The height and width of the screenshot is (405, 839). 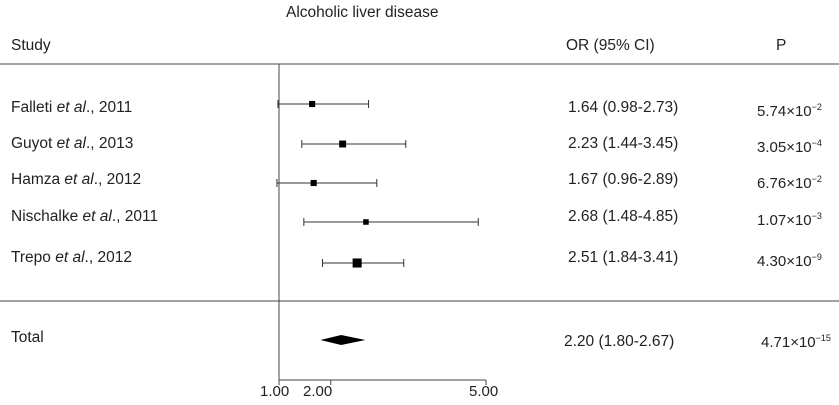 What do you see at coordinates (623, 216) in the screenshot?
I see `or-value: 2.68 (1.48-4.85)` at bounding box center [623, 216].